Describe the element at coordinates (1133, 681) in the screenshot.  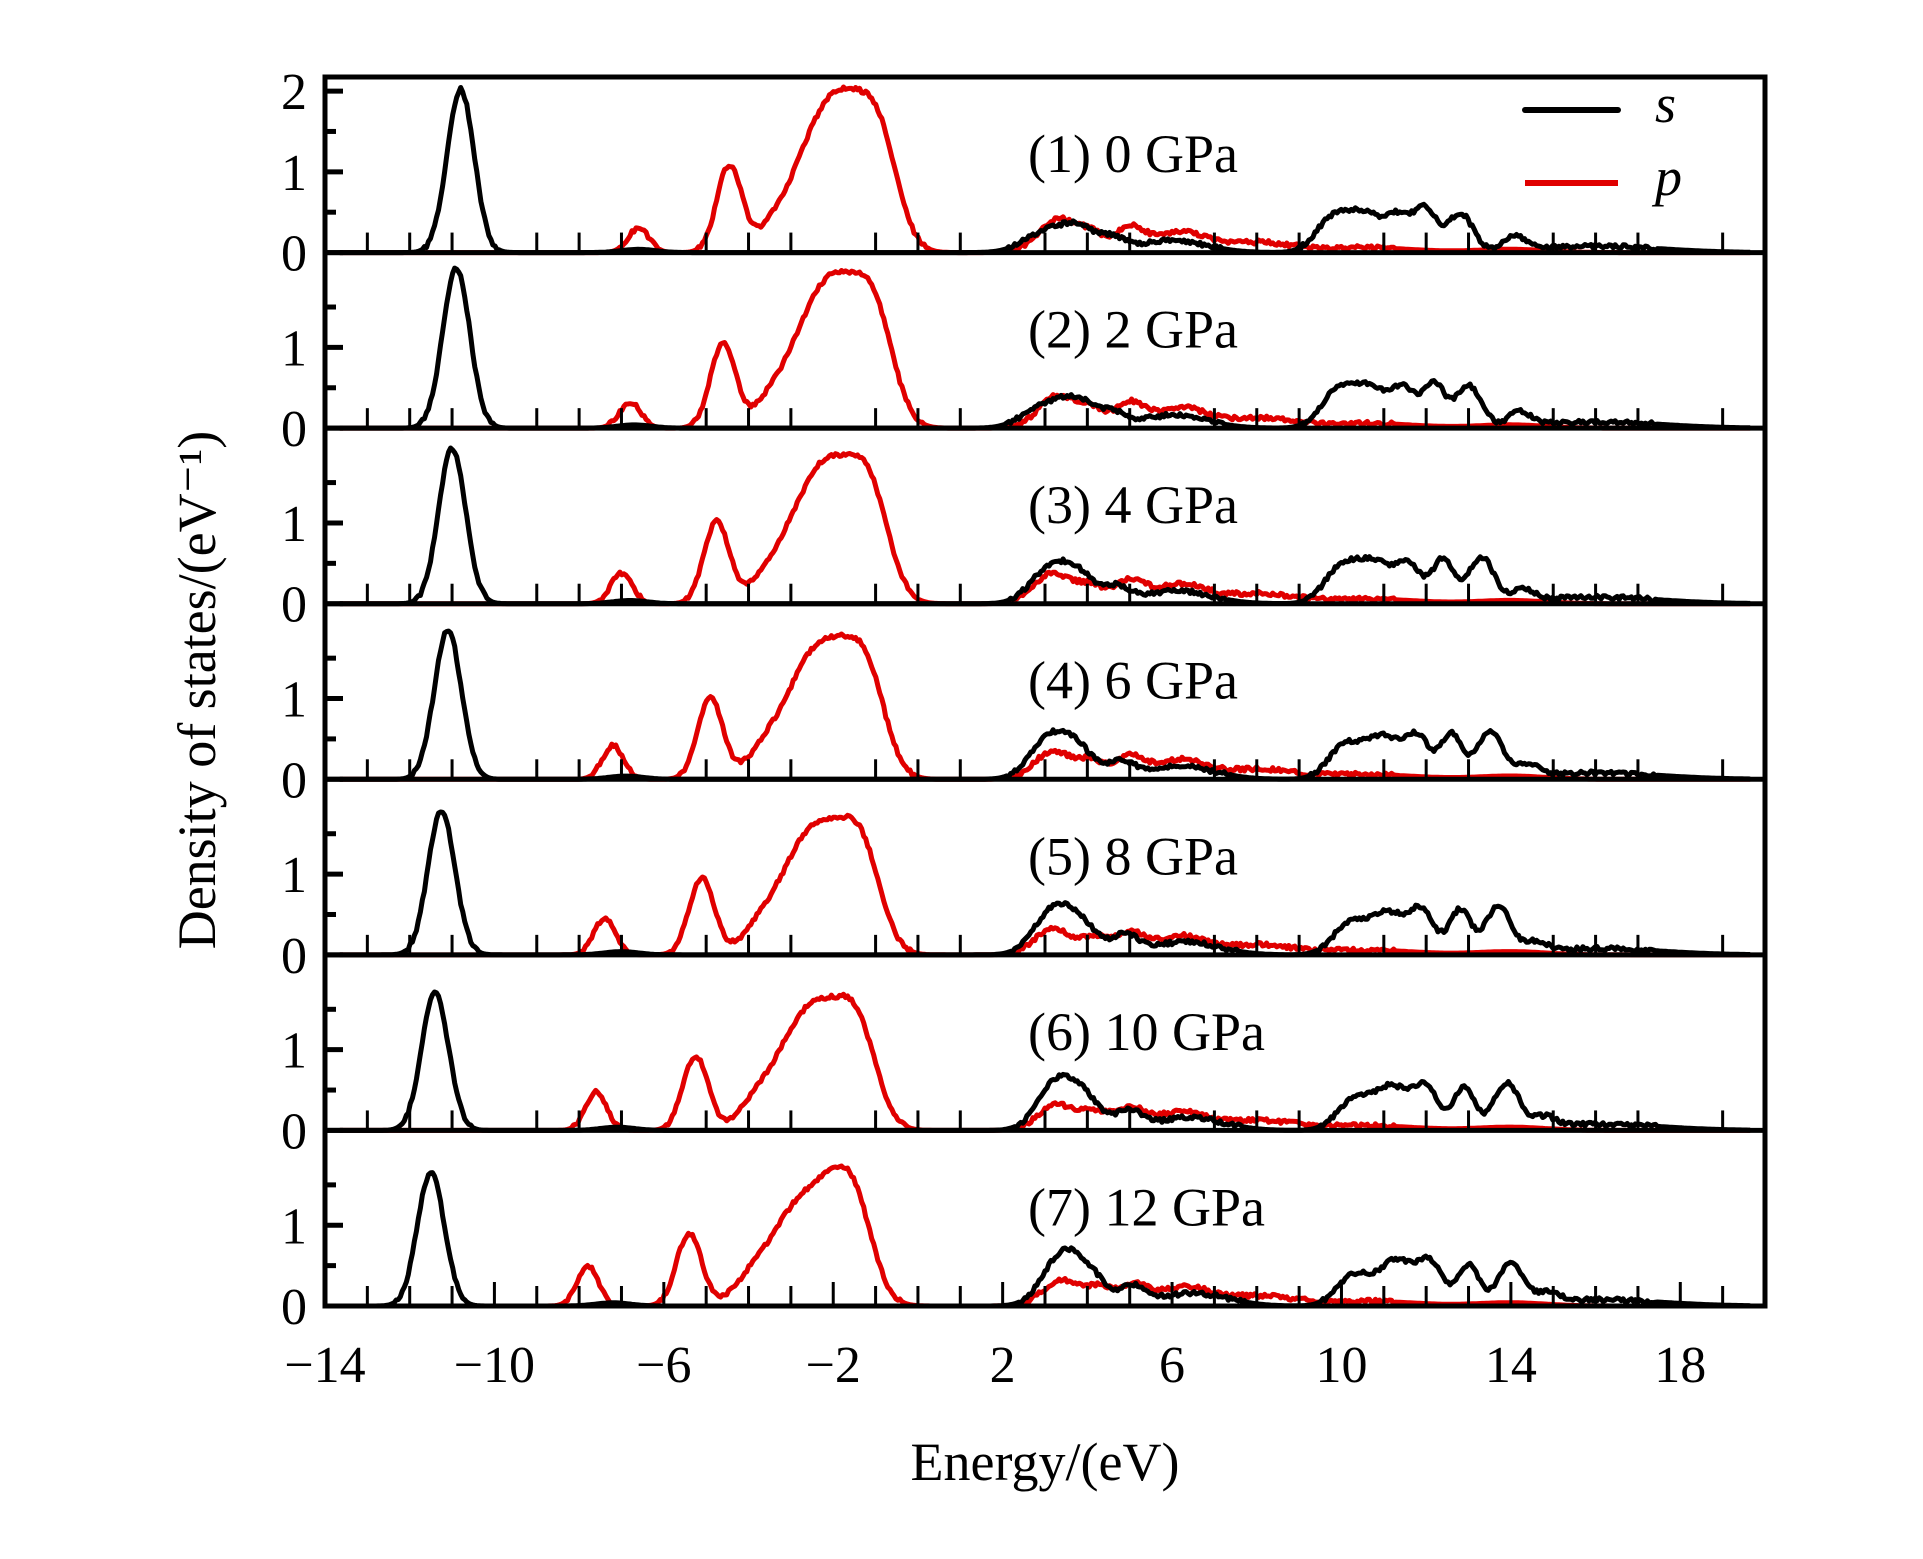
I see `panel-label-4: (4) 6 GPa` at that location.